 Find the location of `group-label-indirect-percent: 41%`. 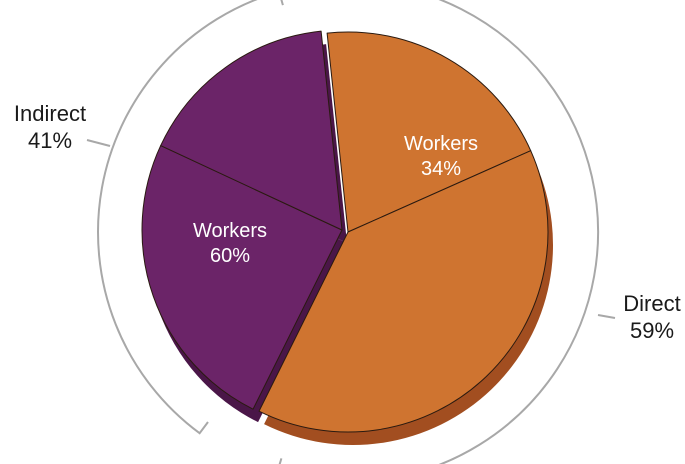

group-label-indirect-percent: 41% is located at coordinates (50, 140).